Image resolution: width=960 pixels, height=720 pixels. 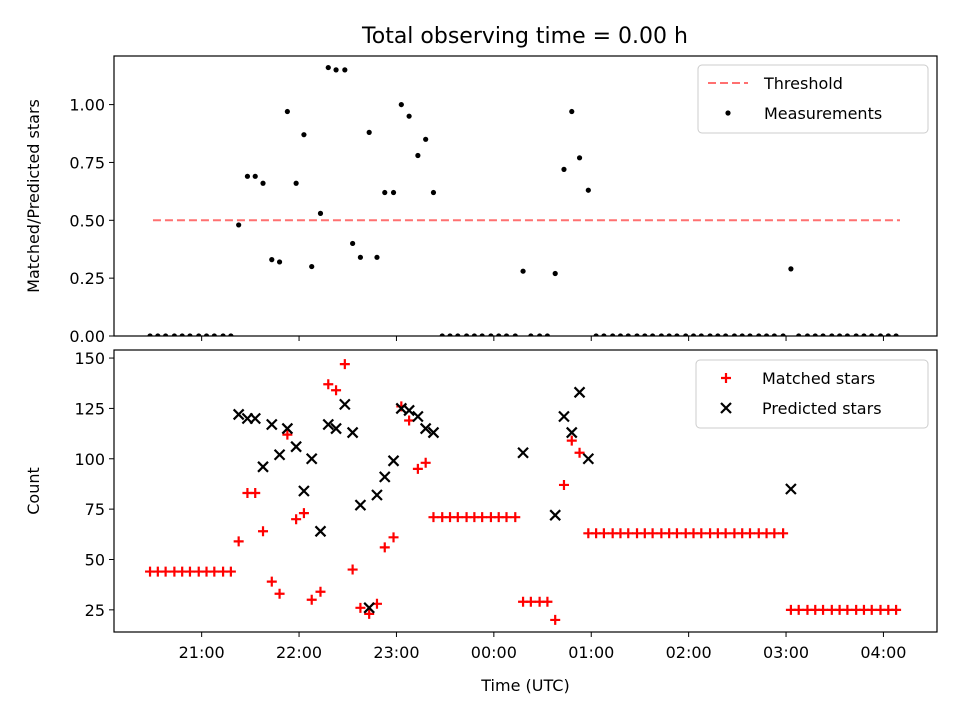 I want to click on x-tick-label: 01:00, so click(x=591, y=652).